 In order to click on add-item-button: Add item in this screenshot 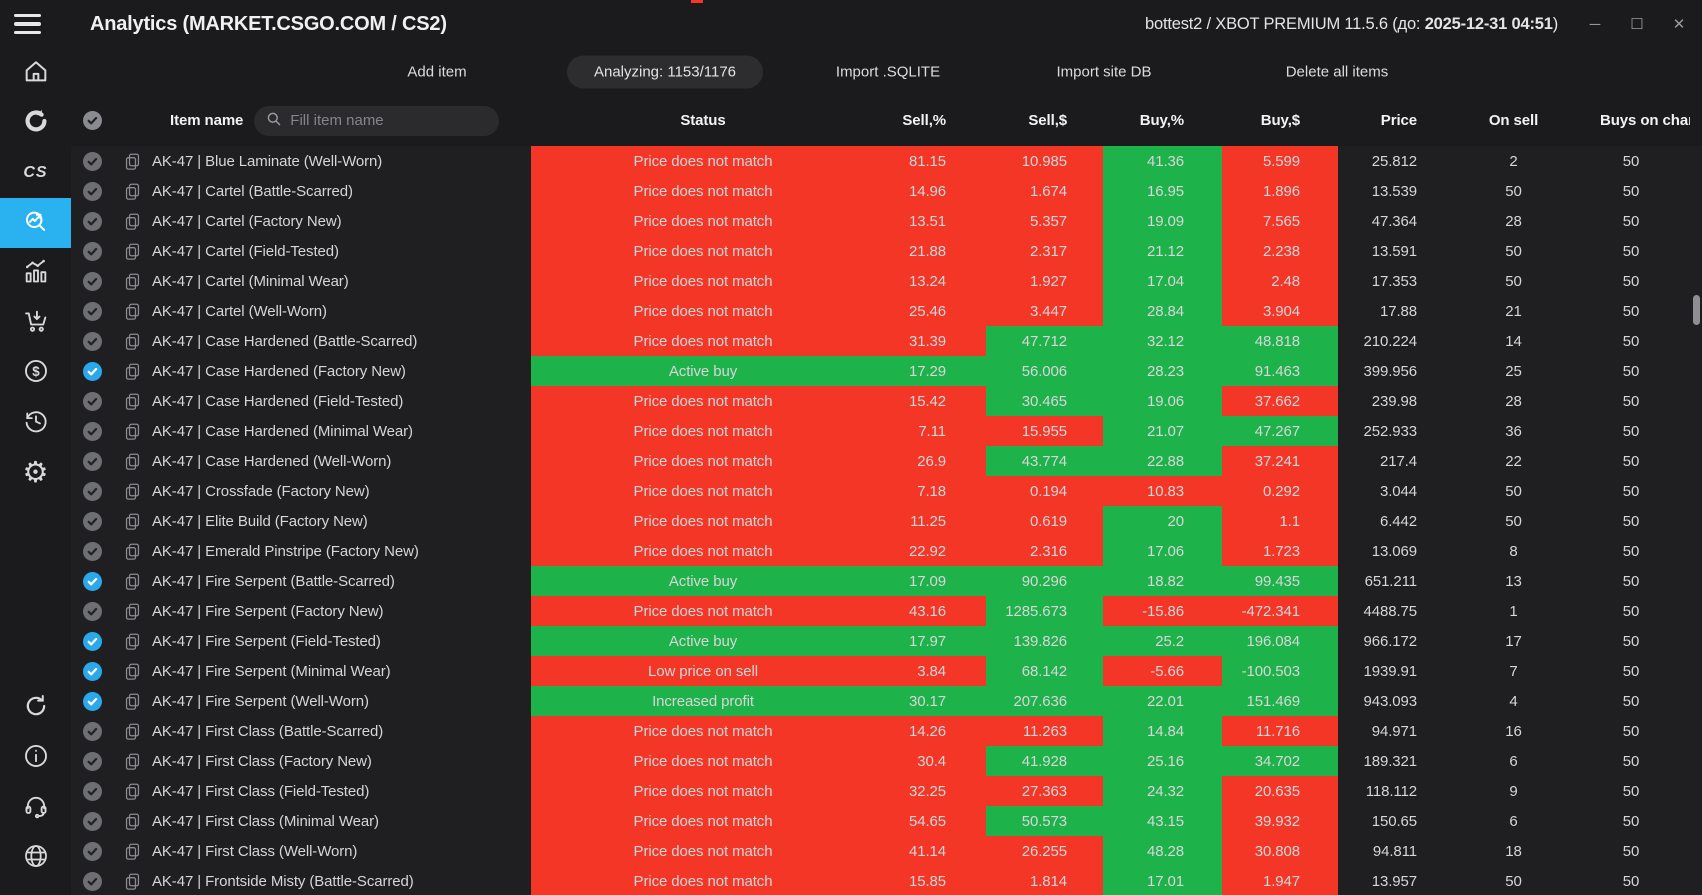, I will do `click(437, 71)`.